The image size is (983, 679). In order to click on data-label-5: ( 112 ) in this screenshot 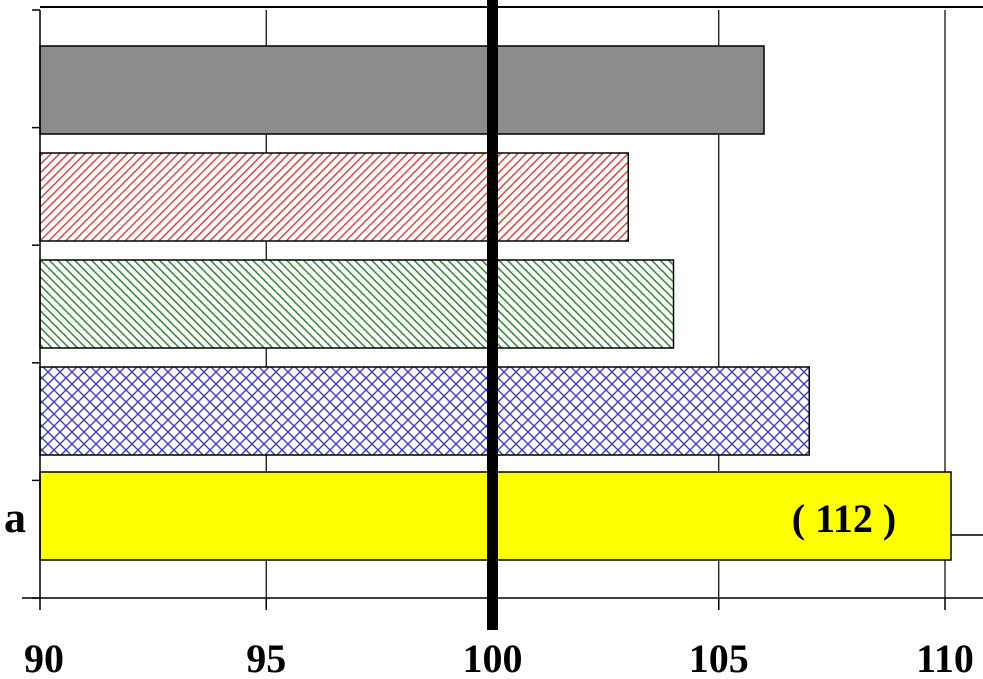, I will do `click(844, 518)`.